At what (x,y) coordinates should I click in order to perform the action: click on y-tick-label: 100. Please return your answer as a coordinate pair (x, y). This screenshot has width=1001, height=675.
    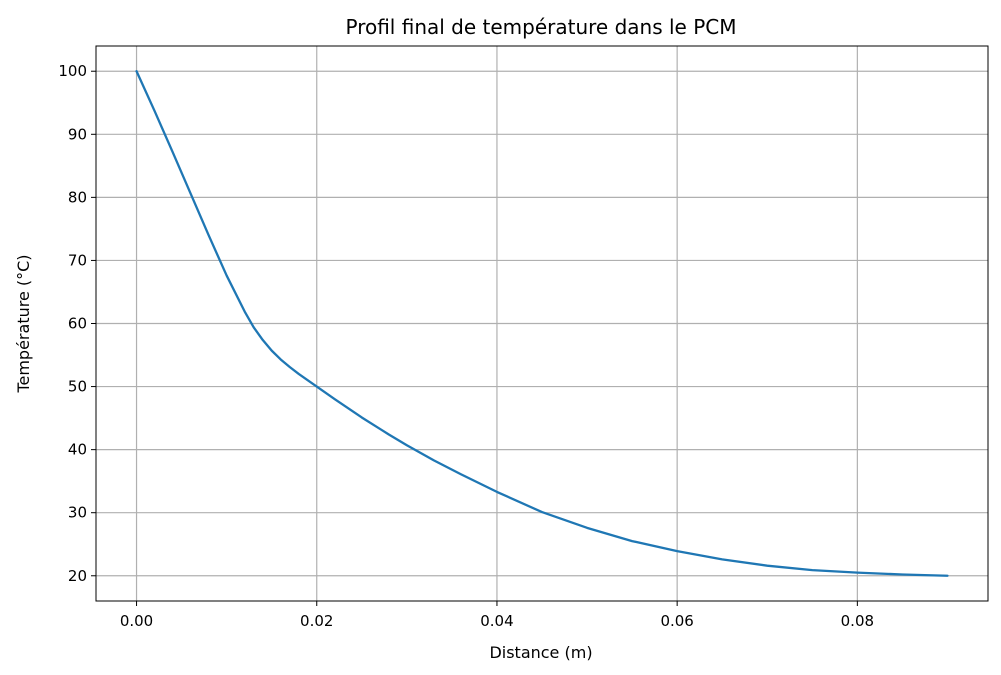
    Looking at the image, I should click on (72, 71).